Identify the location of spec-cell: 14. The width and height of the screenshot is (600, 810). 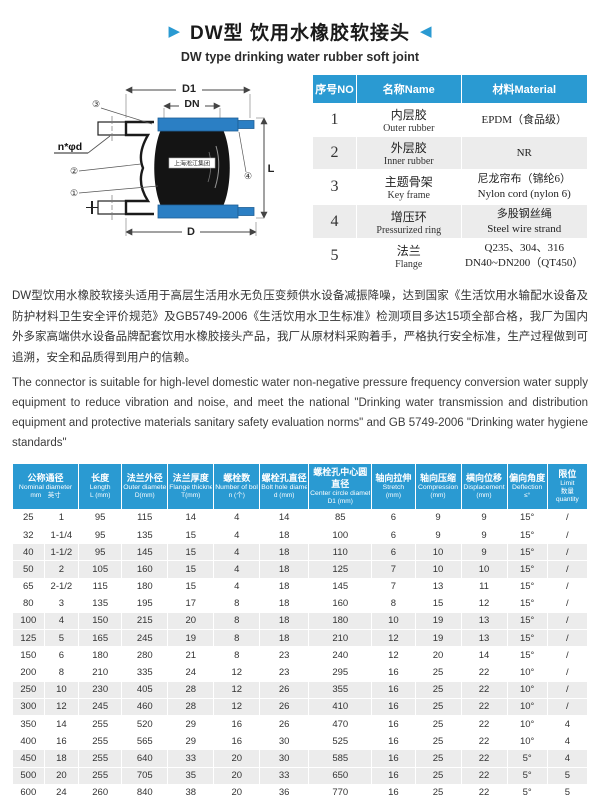
(191, 517).